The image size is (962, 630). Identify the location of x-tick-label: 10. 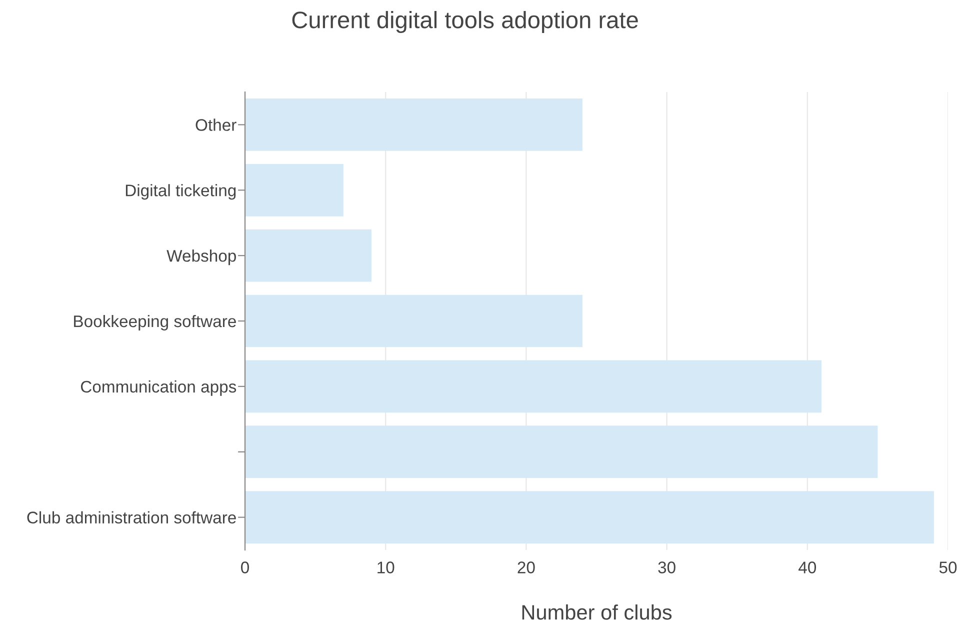
(386, 568).